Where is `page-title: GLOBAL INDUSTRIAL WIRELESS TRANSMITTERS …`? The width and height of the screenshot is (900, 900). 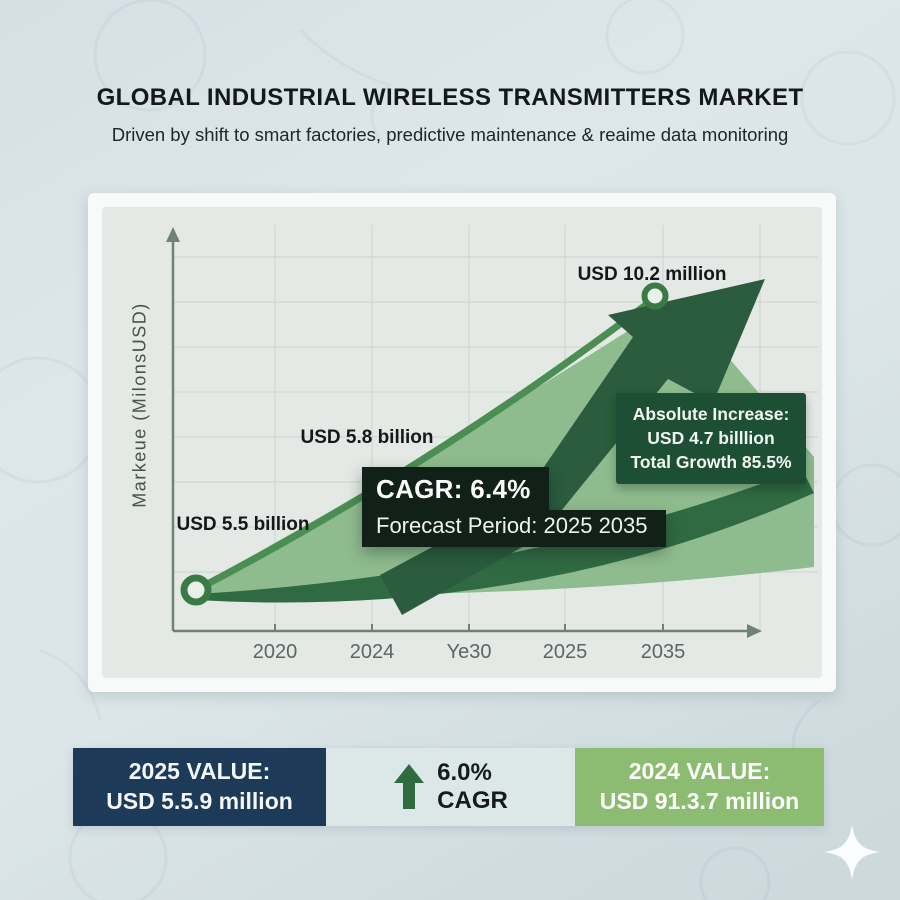 page-title: GLOBAL INDUSTRIAL WIRELESS TRANSMITTERS … is located at coordinates (450, 97).